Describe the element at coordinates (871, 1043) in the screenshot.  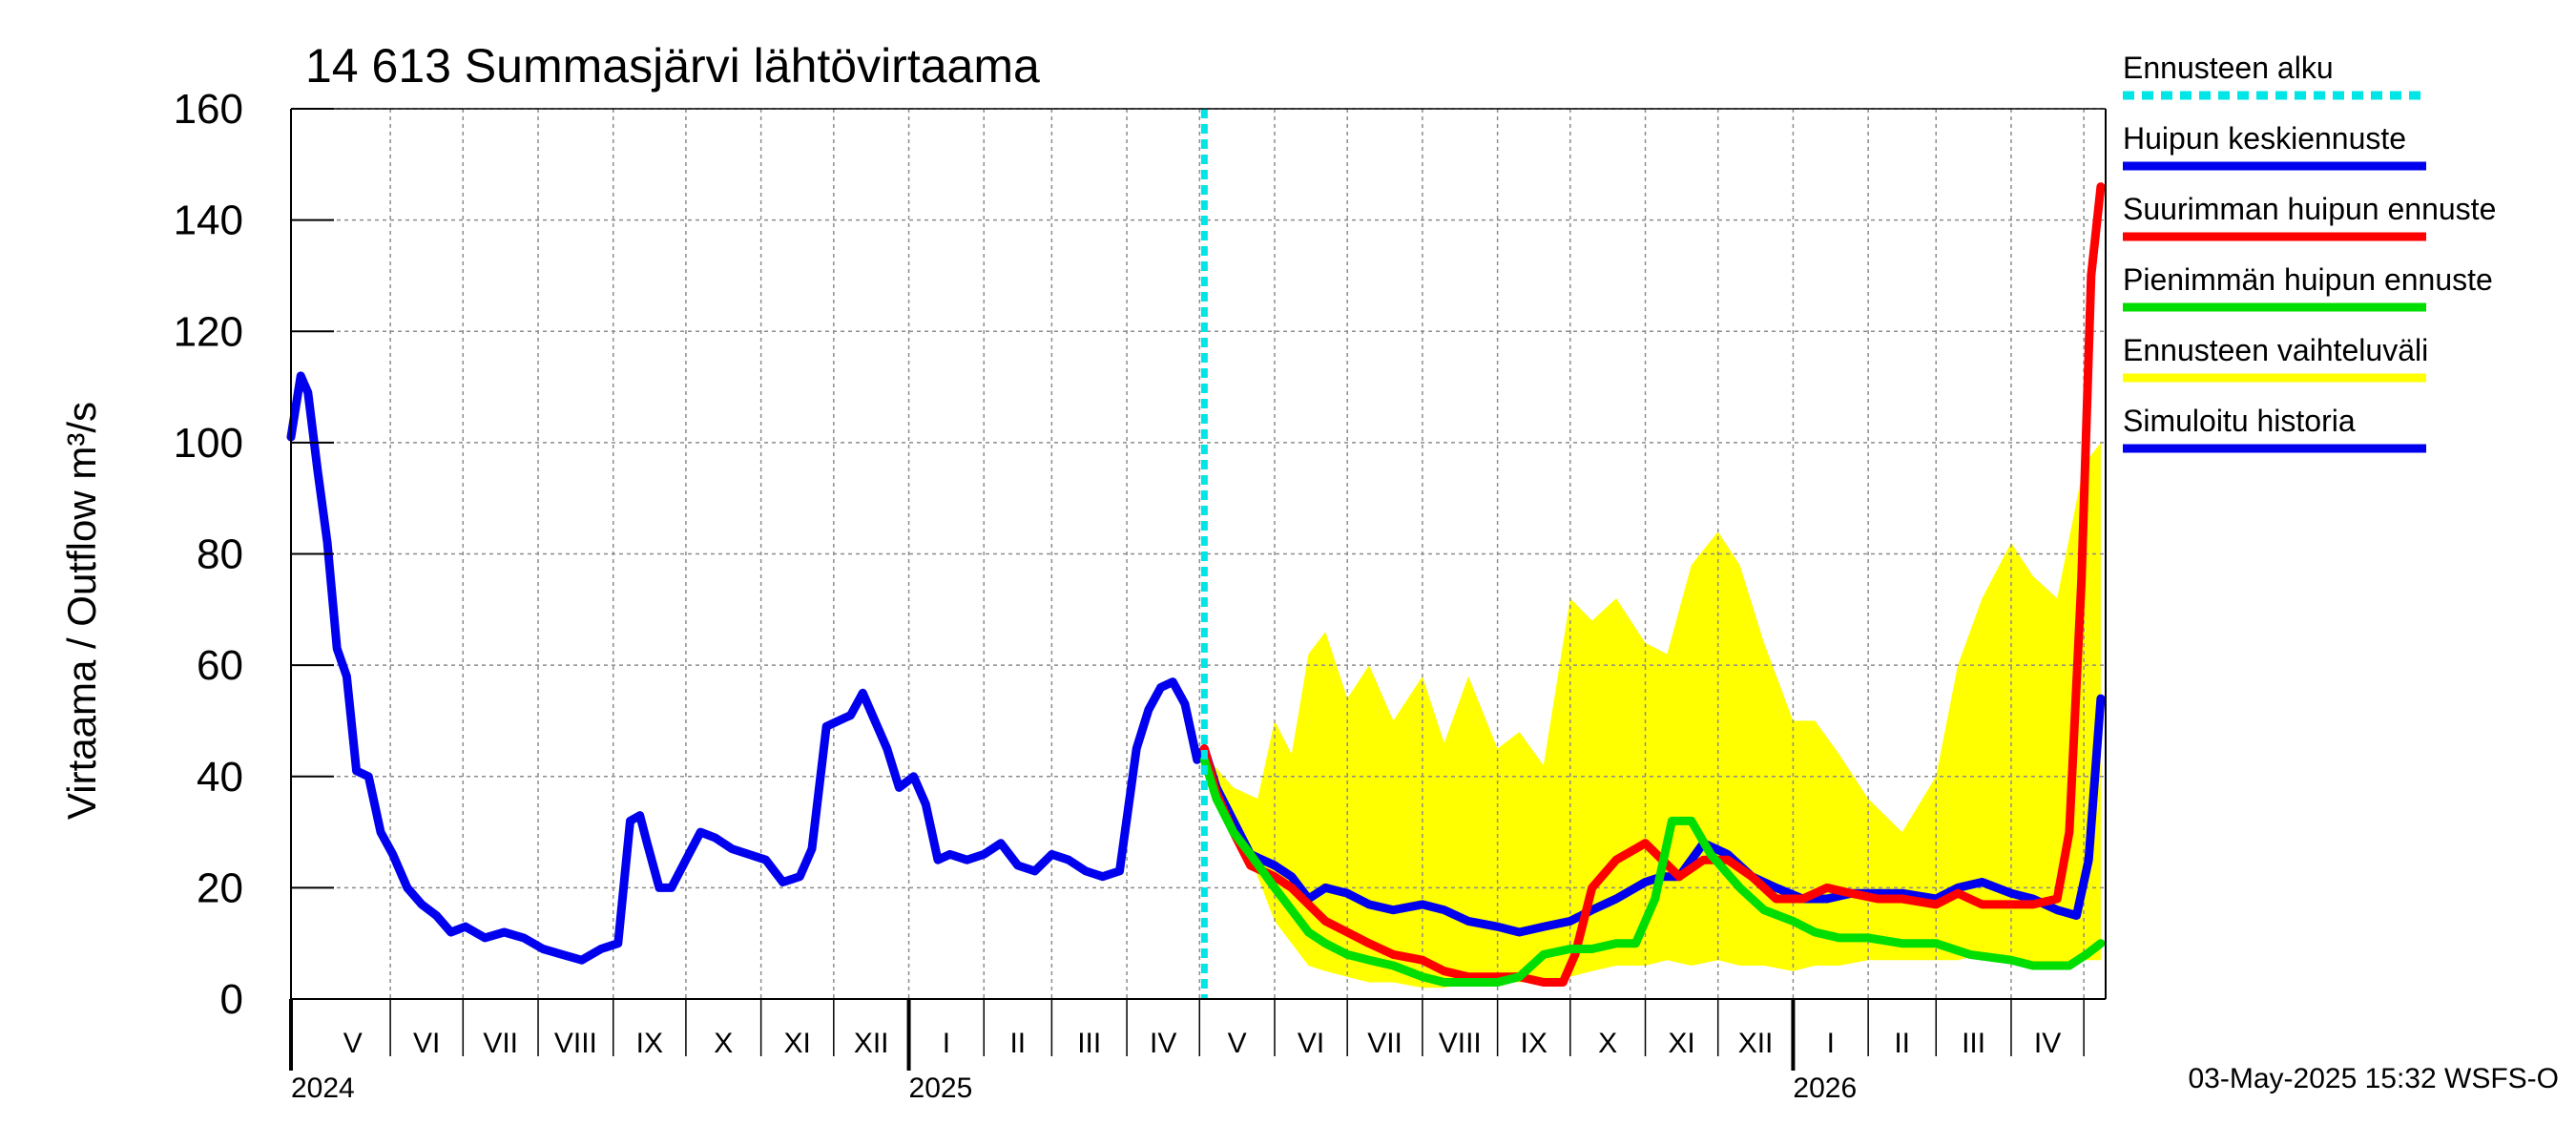
I see `month-label-7: XII` at that location.